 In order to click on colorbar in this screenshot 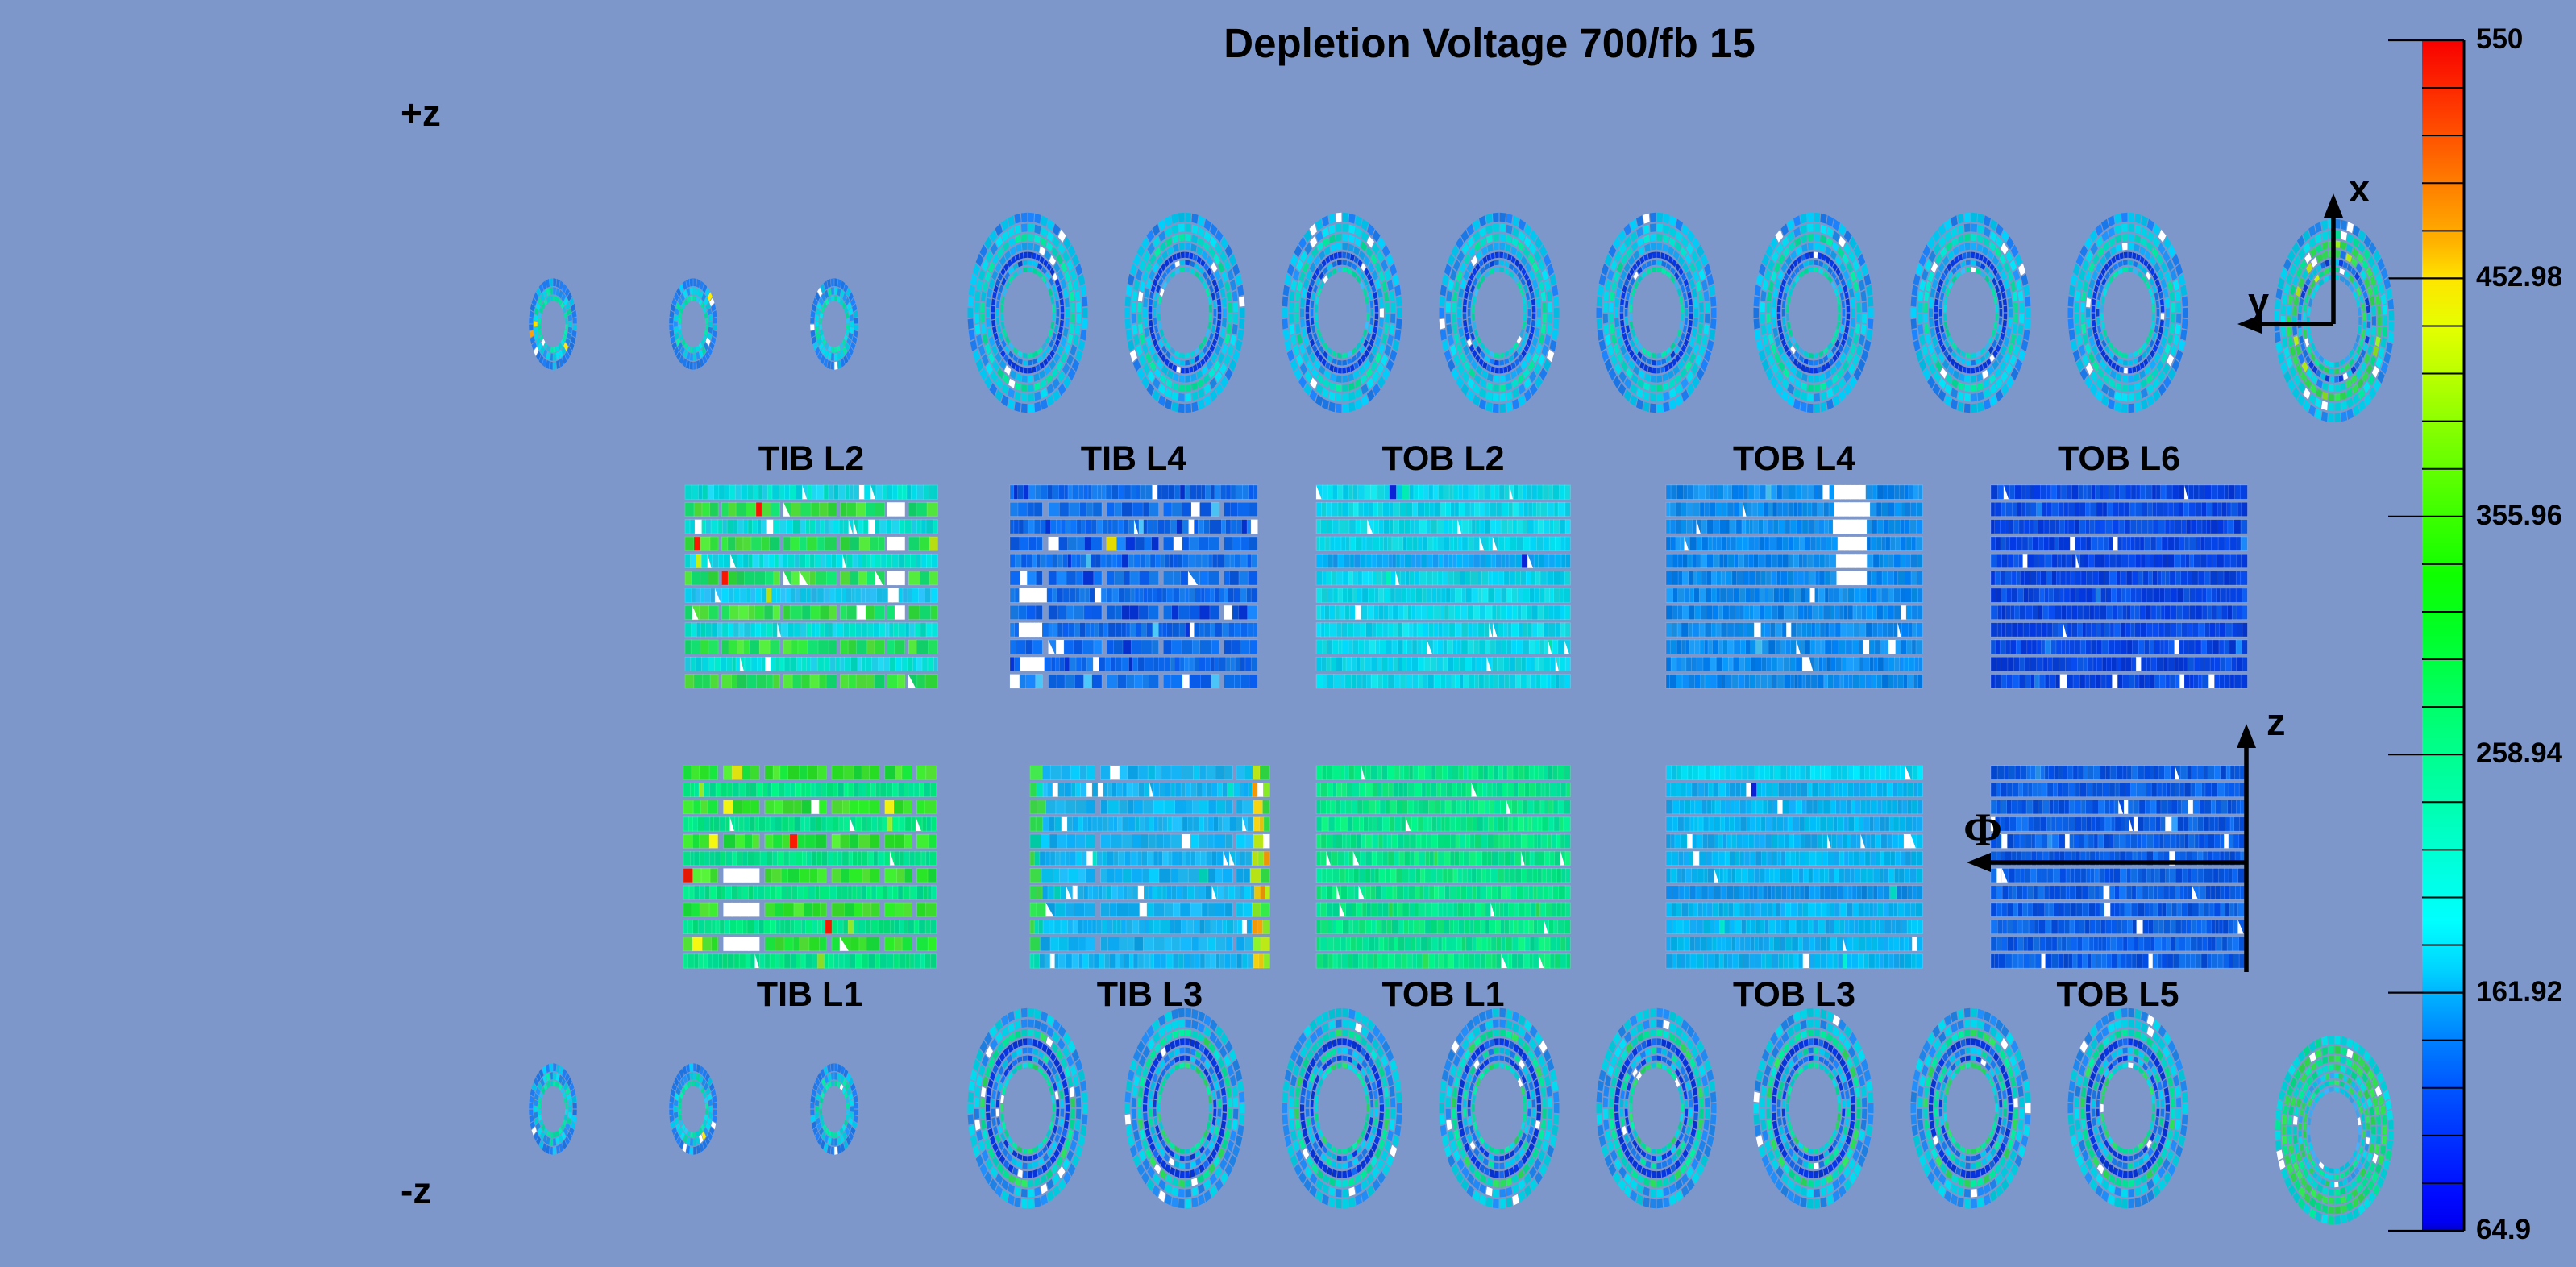, I will do `click(2427, 635)`.